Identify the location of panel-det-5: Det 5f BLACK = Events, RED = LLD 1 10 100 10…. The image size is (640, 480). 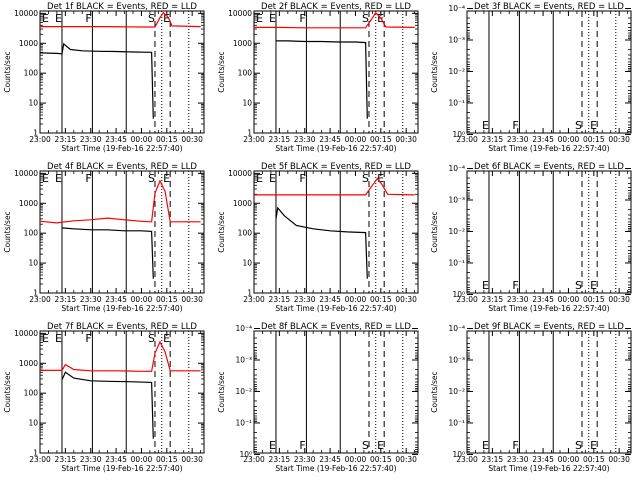
(318, 237).